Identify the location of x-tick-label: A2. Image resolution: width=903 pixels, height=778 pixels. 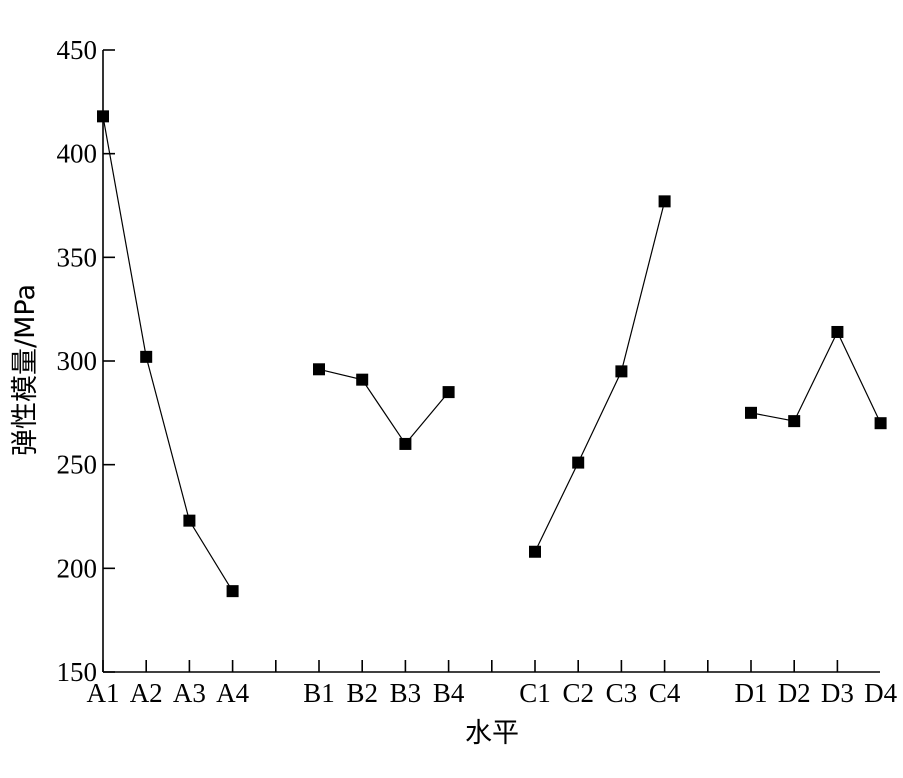
(146, 693).